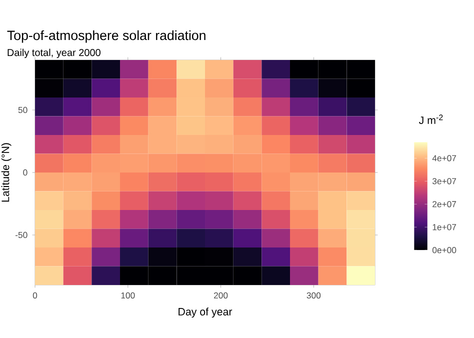  What do you see at coordinates (23, 110) in the screenshot?
I see `y-tick-label: 50` at bounding box center [23, 110].